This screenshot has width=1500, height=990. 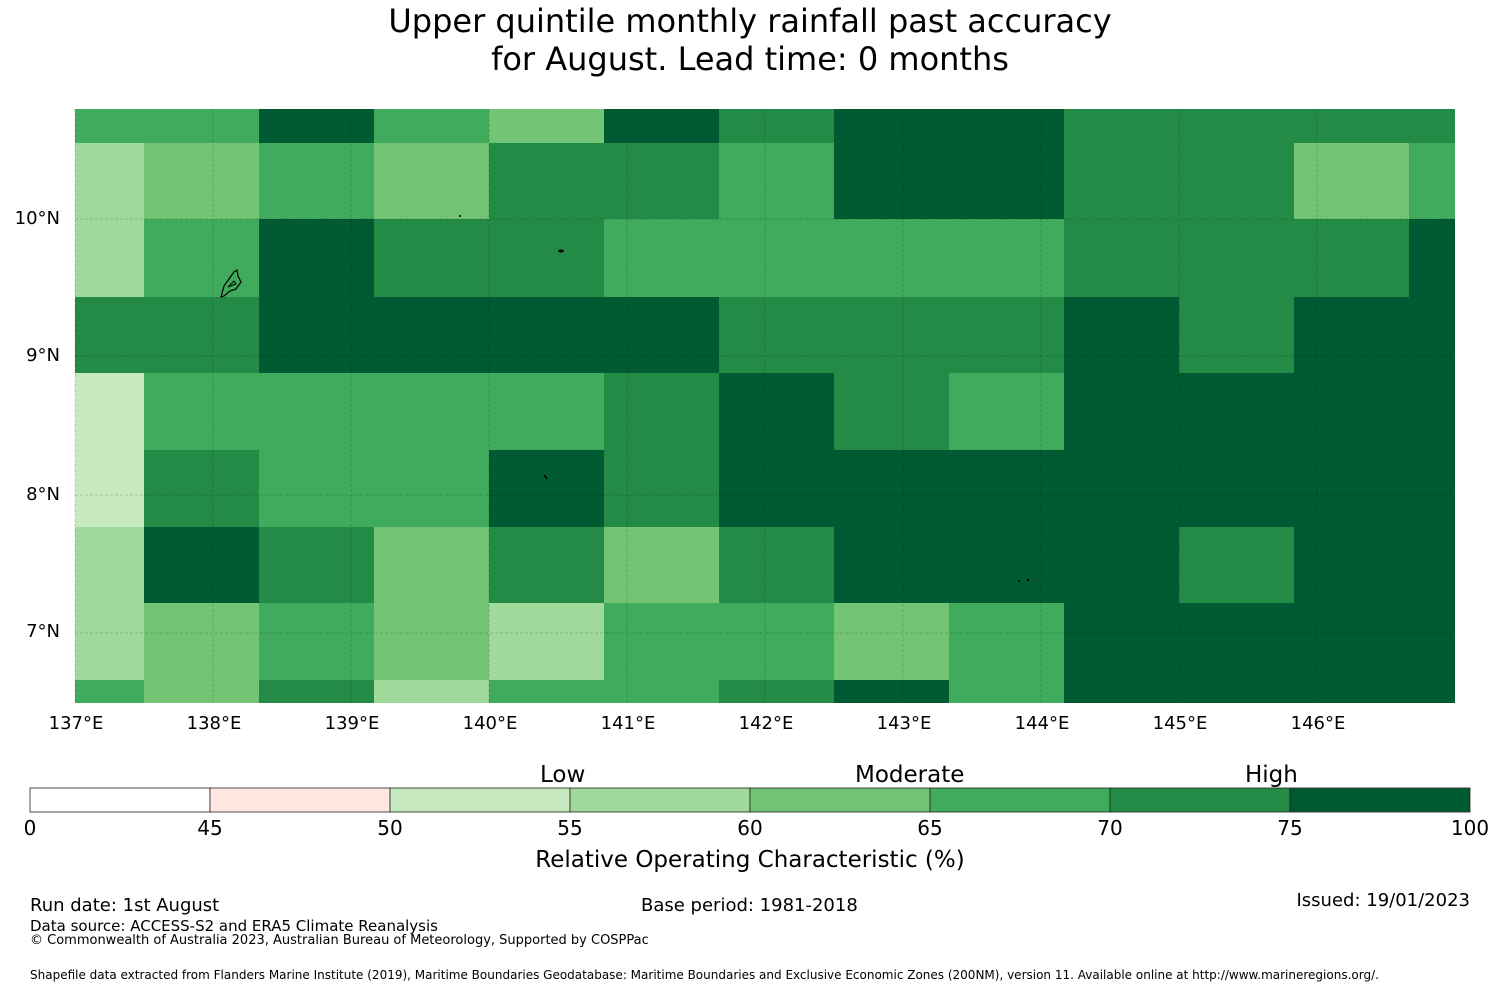 I want to click on lon-tick-label: 141°E, so click(x=628, y=723).